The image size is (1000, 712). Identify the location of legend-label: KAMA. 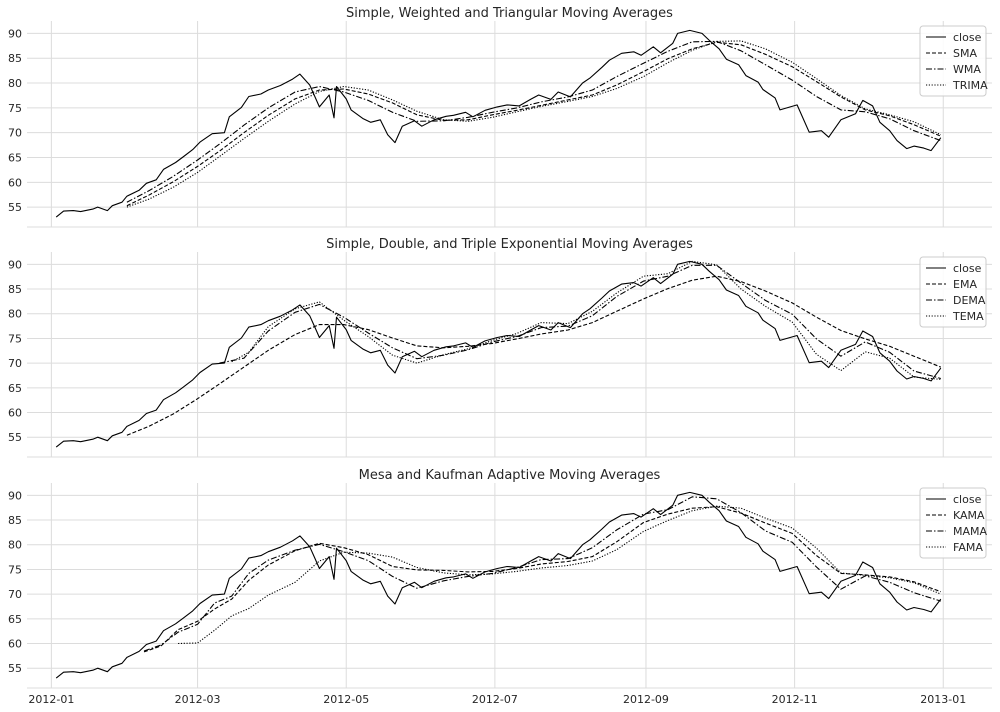
(969, 515).